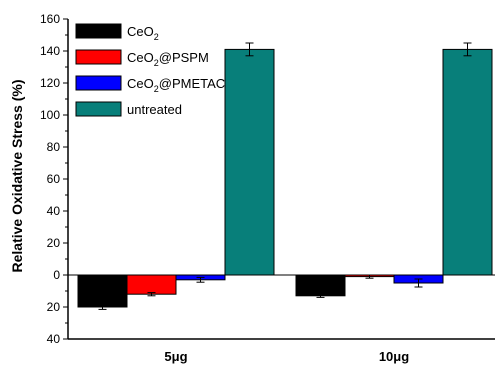  Describe the element at coordinates (56, 275) in the screenshot. I see `y-tick-label: 0` at that location.